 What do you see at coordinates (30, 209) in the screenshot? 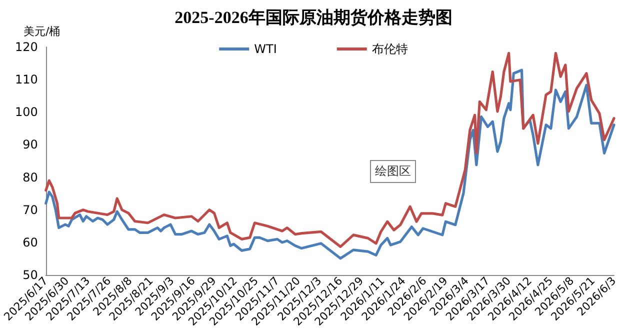
I see `y-tick-label: 70` at bounding box center [30, 209].